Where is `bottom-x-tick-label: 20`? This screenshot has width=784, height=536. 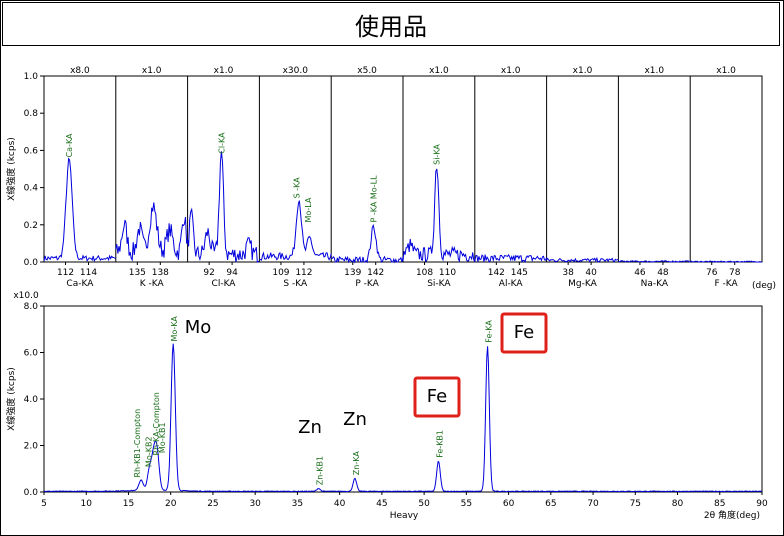 bottom-x-tick-label: 20 is located at coordinates (171, 504).